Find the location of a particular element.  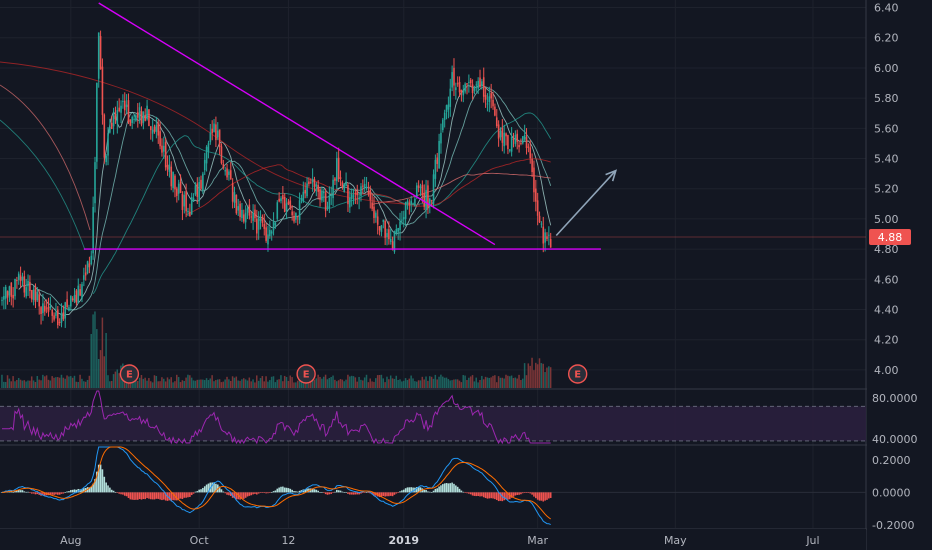

macd-pane is located at coordinates (433, 486).